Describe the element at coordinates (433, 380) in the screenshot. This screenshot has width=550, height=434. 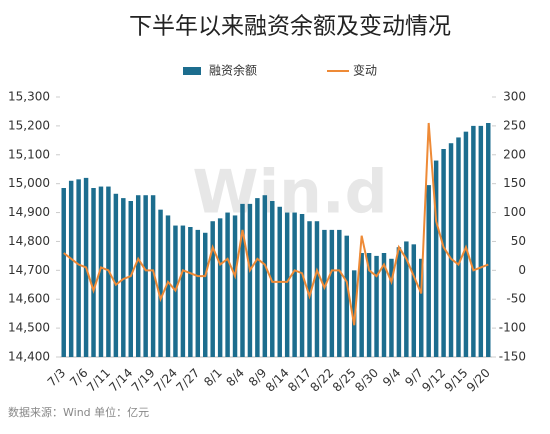
I see `x-tick-label: 9/12` at that location.